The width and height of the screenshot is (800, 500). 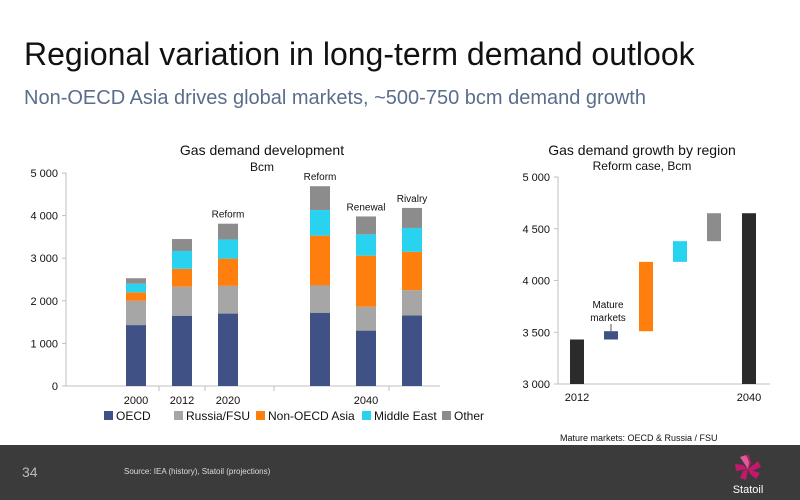 What do you see at coordinates (262, 150) in the screenshot?
I see `chart1-title: Gas demand development` at bounding box center [262, 150].